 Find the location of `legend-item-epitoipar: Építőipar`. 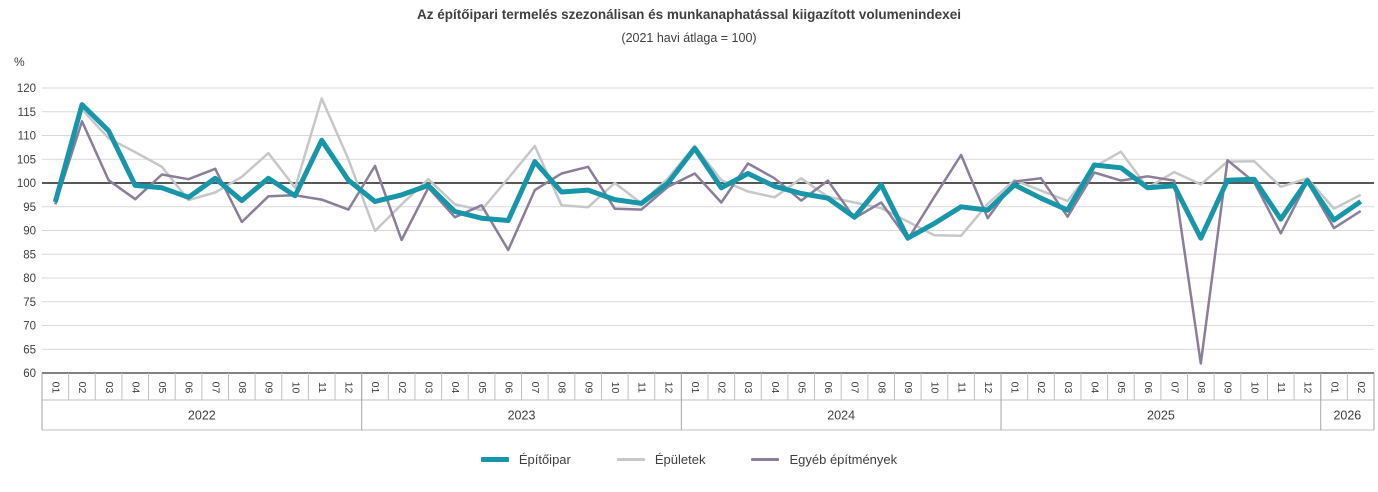

legend-item-epitoipar: Építőipar is located at coordinates (525, 459).